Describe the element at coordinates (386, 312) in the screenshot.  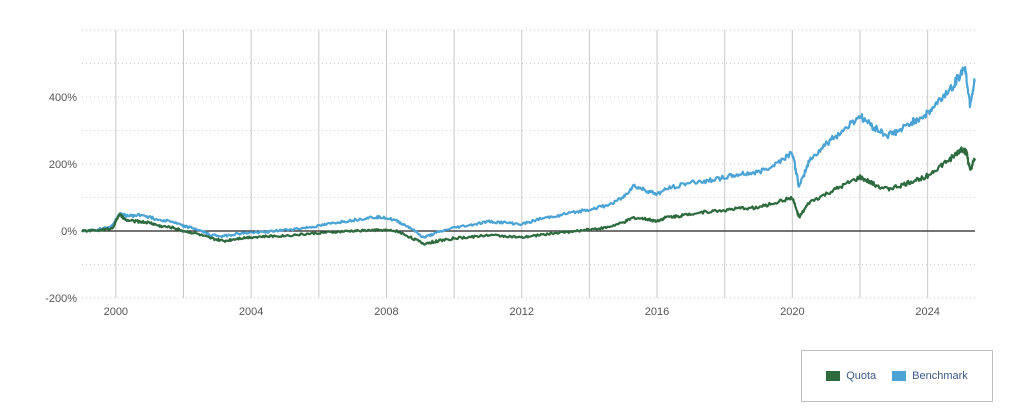
I see `x-tick-label: 2008` at that location.